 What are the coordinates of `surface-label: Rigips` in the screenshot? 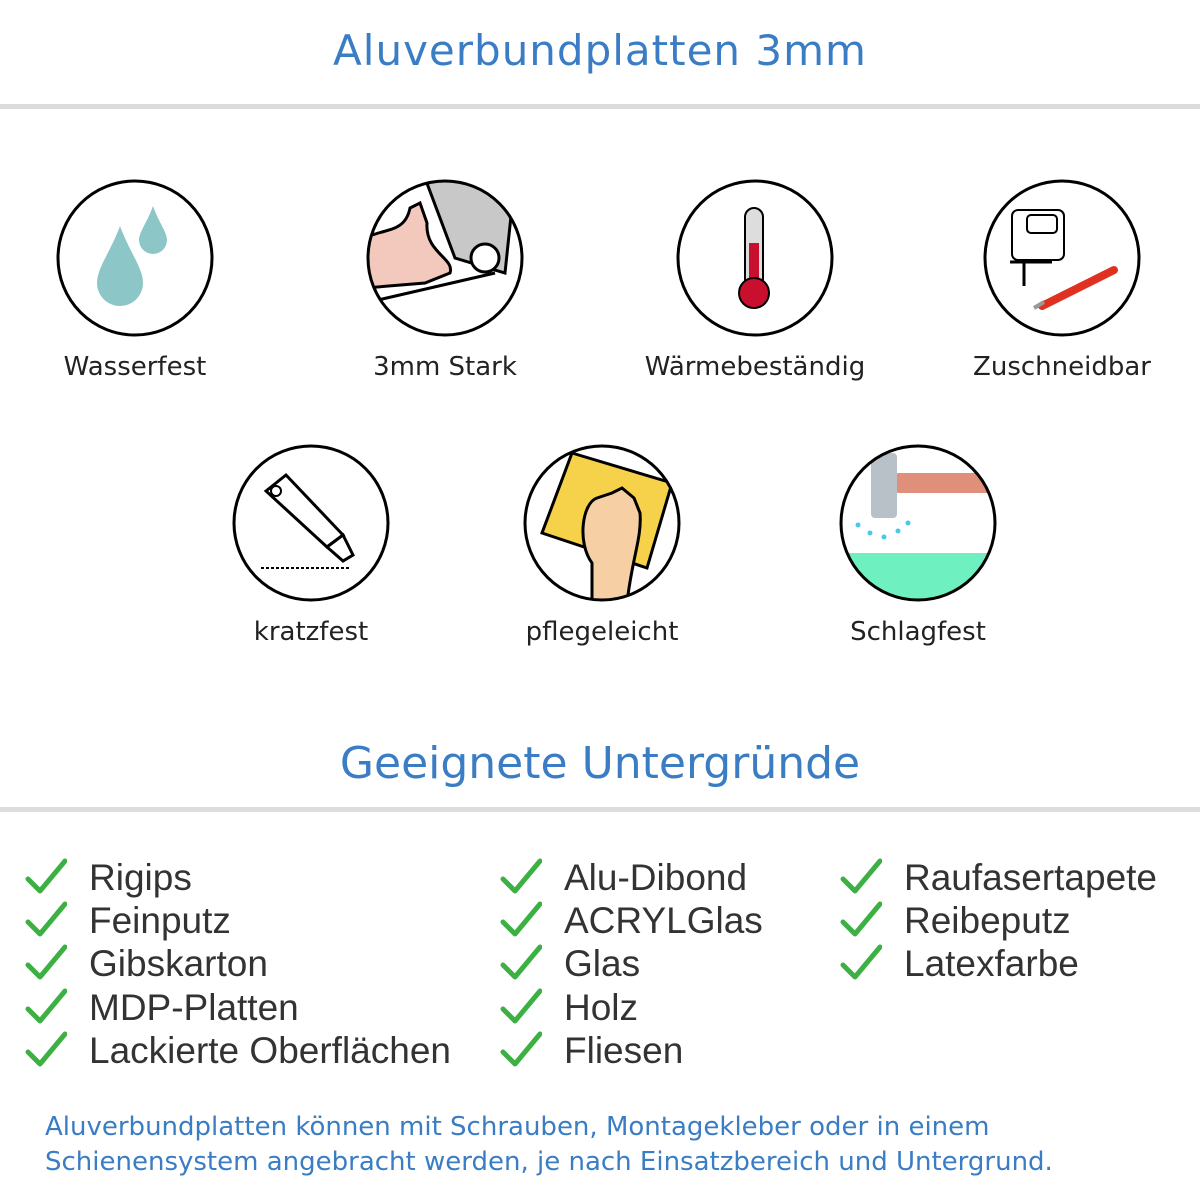 It's located at (140, 877).